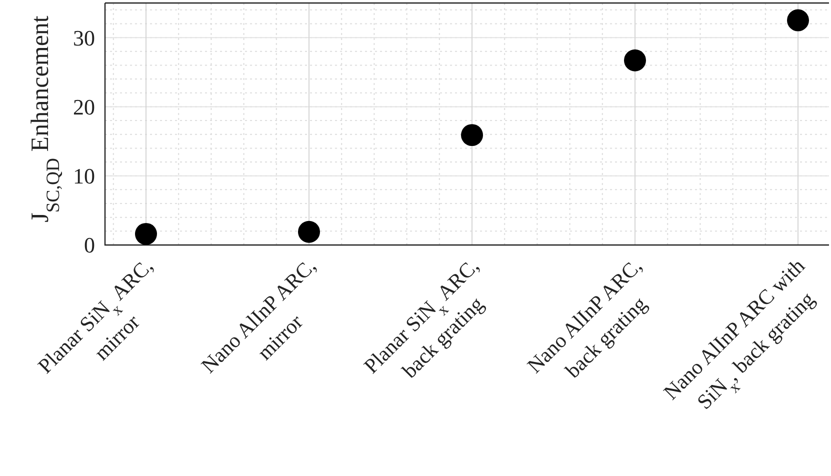 The width and height of the screenshot is (831, 476). Describe the element at coordinates (84, 107) in the screenshot. I see `y-tick-label: 20` at that location.